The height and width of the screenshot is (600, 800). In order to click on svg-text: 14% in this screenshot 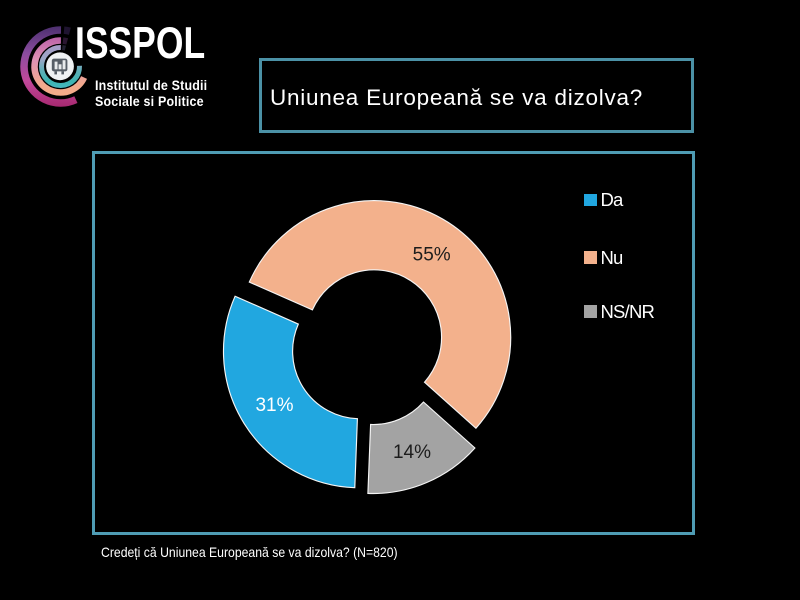, I will do `click(412, 452)`.